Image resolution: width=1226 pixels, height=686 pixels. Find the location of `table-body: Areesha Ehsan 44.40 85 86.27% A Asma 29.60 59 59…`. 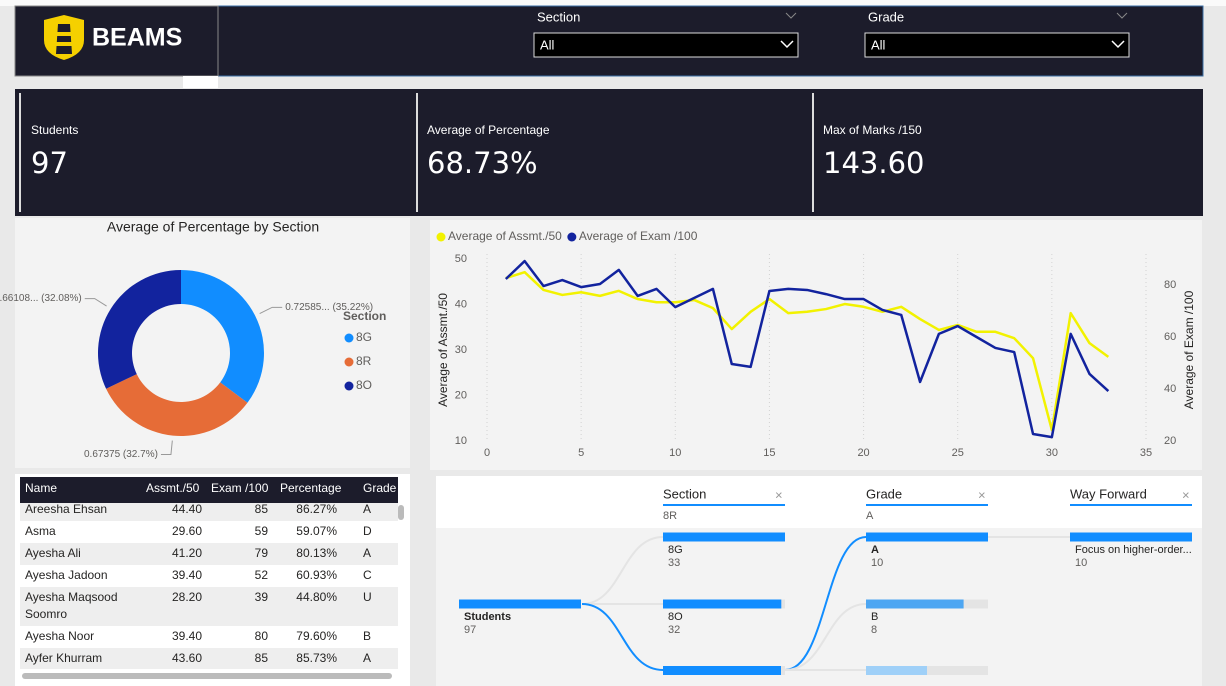

table-body: Areesha Ehsan 44.40 85 86.27% A Asma 29.60 59 59… is located at coordinates (209, 585).